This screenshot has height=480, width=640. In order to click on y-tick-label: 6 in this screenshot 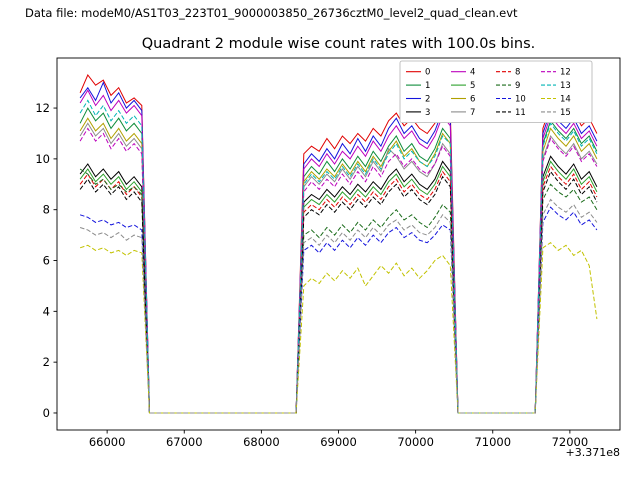, I will do `click(46, 261)`.